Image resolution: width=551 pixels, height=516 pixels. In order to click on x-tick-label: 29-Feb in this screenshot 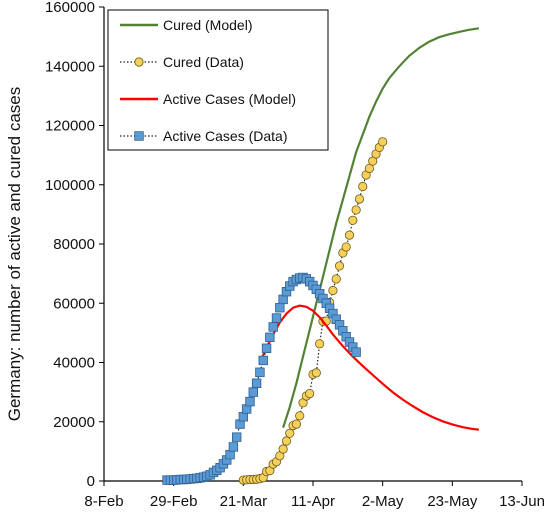, I will do `click(174, 501)`.